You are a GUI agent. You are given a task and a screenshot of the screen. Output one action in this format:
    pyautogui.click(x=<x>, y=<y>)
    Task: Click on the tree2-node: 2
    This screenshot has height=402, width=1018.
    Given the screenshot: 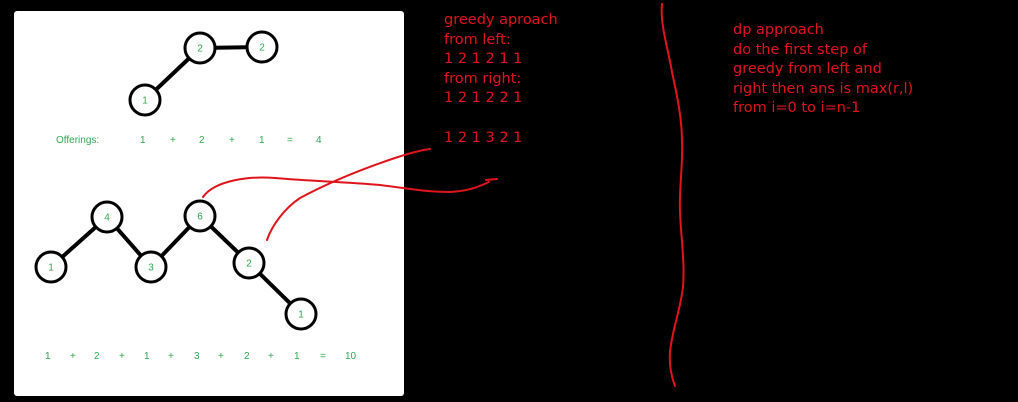 What is the action you would take?
    pyautogui.click(x=249, y=263)
    